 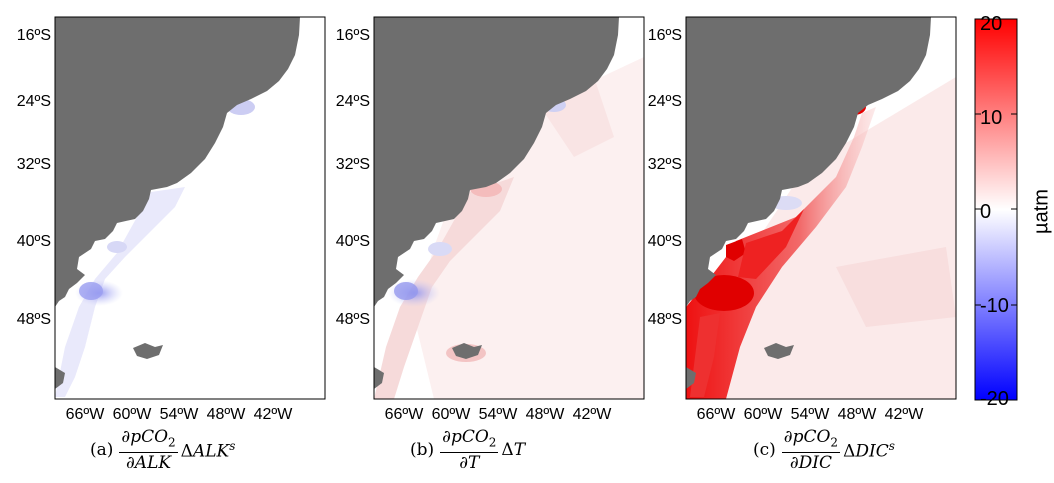 I want to click on fraction-b: ∂pCO2 ∂T, so click(x=469, y=450).